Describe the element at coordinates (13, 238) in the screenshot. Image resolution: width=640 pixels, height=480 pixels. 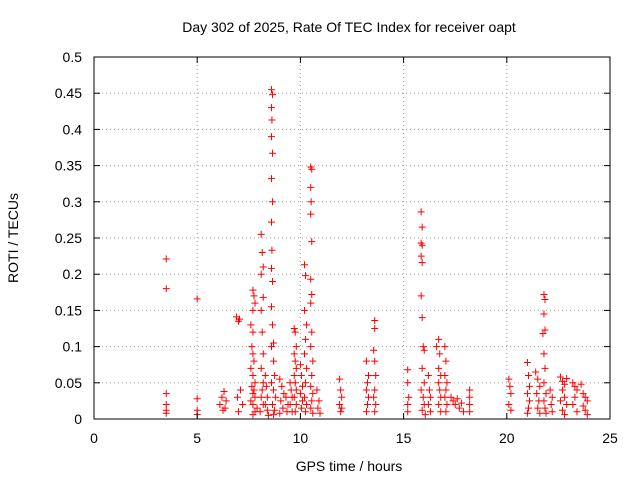
I see `y-axis-label: ROTI / TECUs` at that location.